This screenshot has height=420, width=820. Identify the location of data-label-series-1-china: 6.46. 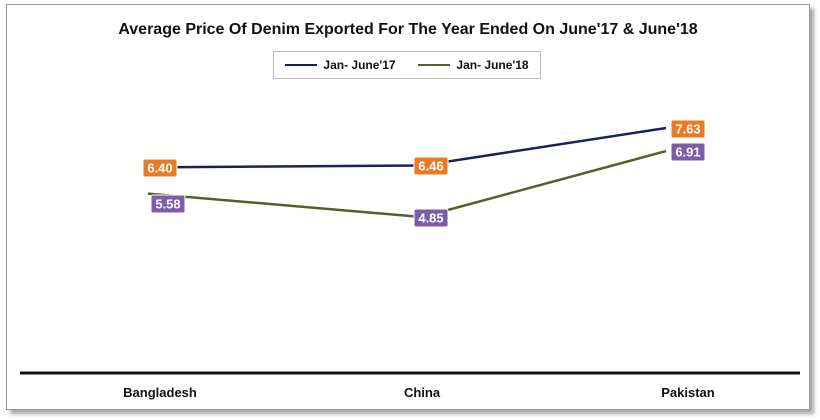
(431, 166).